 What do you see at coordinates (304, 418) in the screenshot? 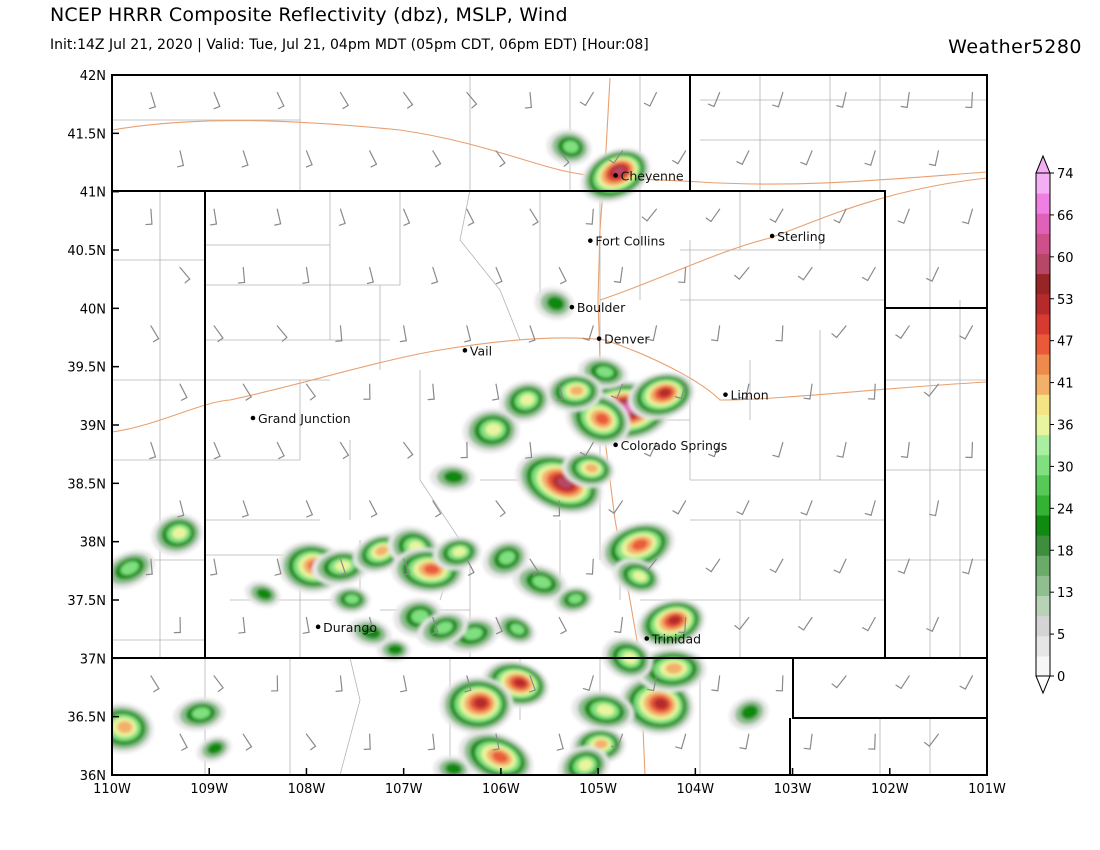
I see `city-label: Grand Junction` at bounding box center [304, 418].